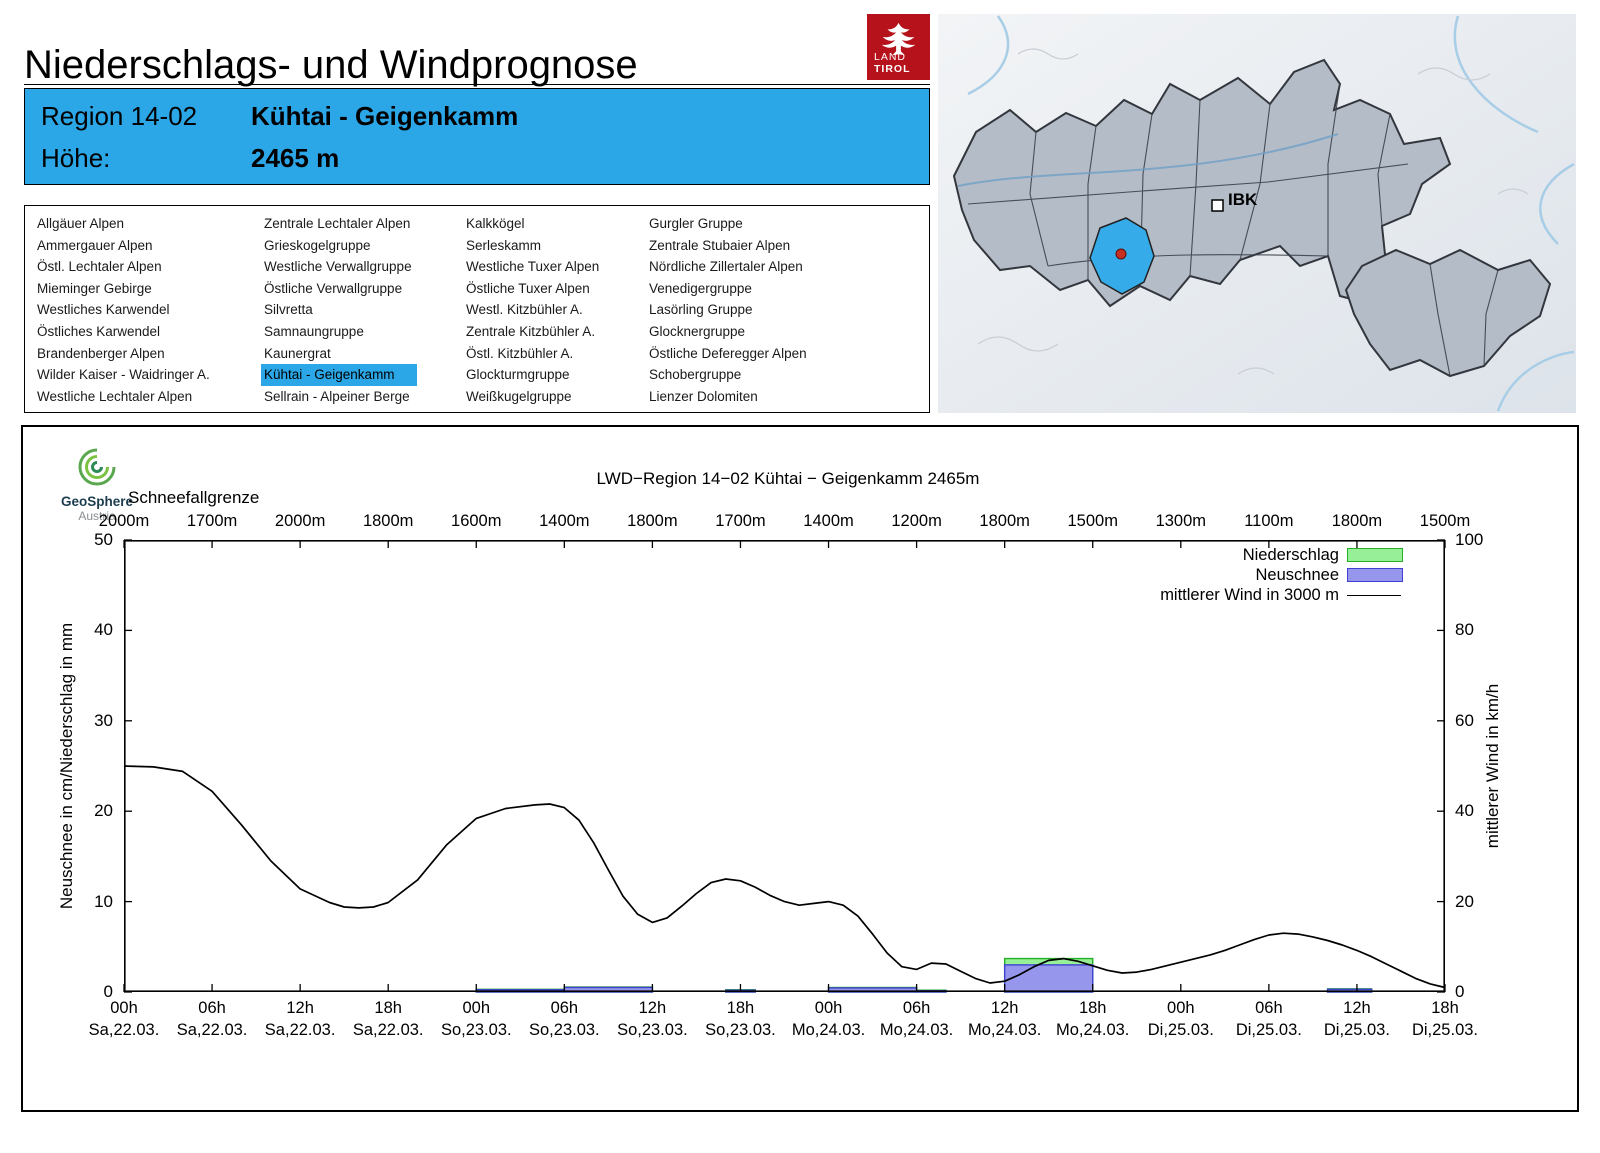  Describe the element at coordinates (99, 331) in the screenshot. I see `region-item: Östliches Karwendel` at that location.